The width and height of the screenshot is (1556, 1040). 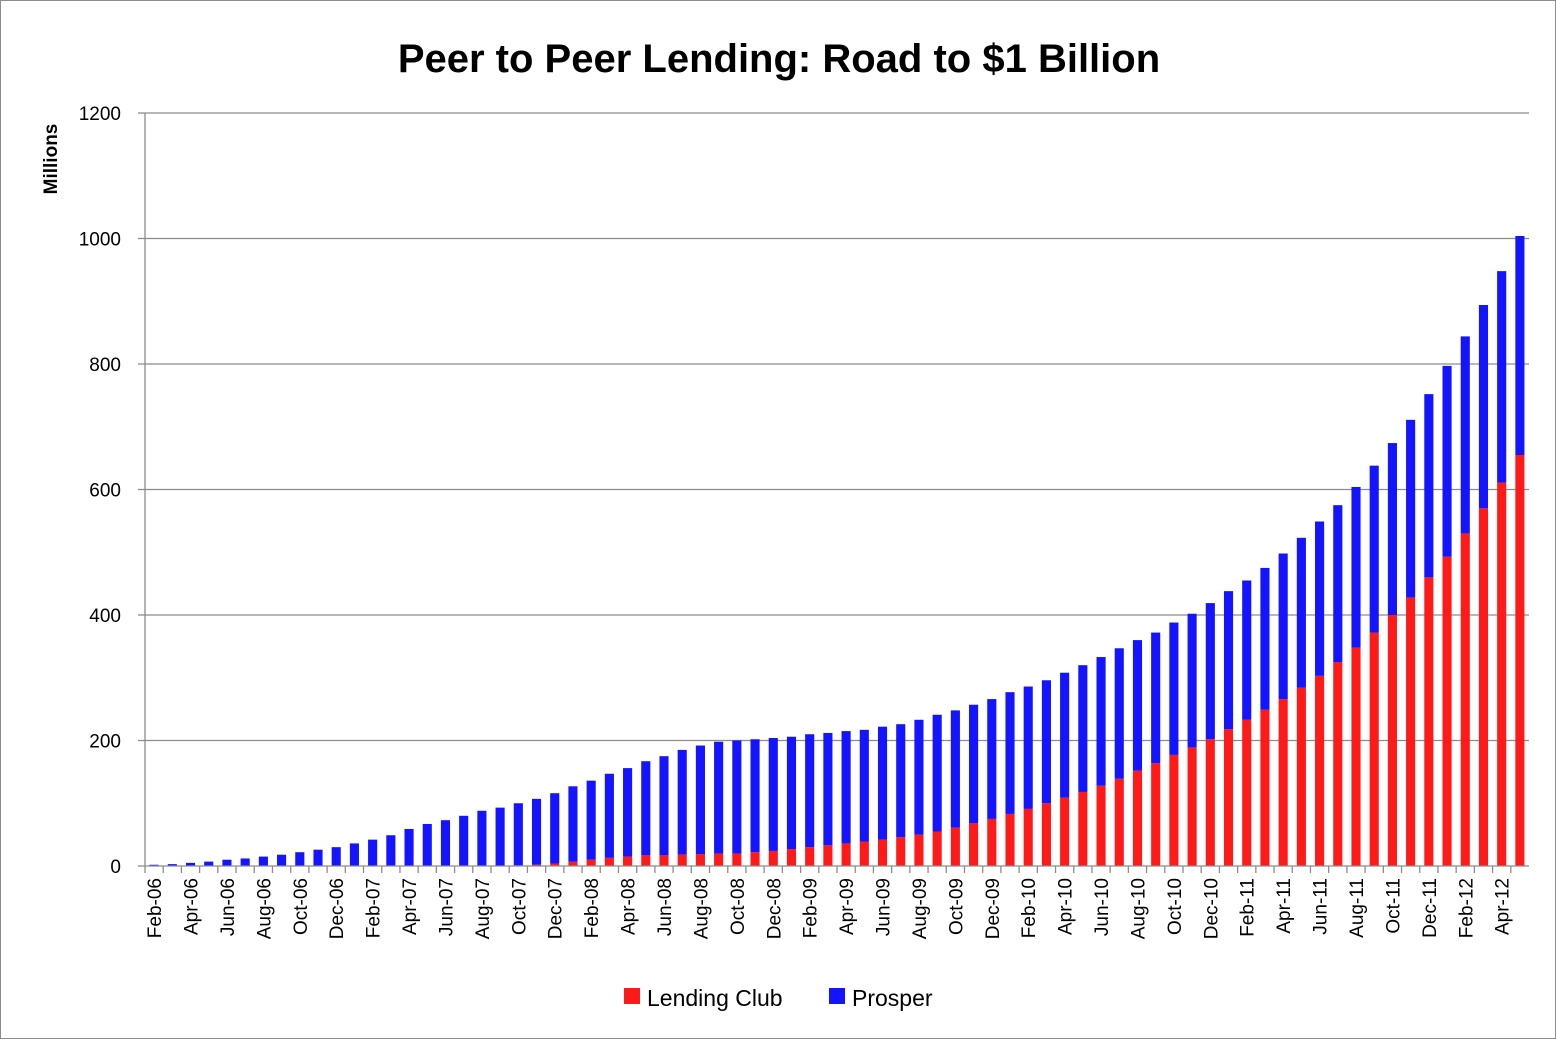 I want to click on y-tick-label: 800, so click(x=105, y=365).